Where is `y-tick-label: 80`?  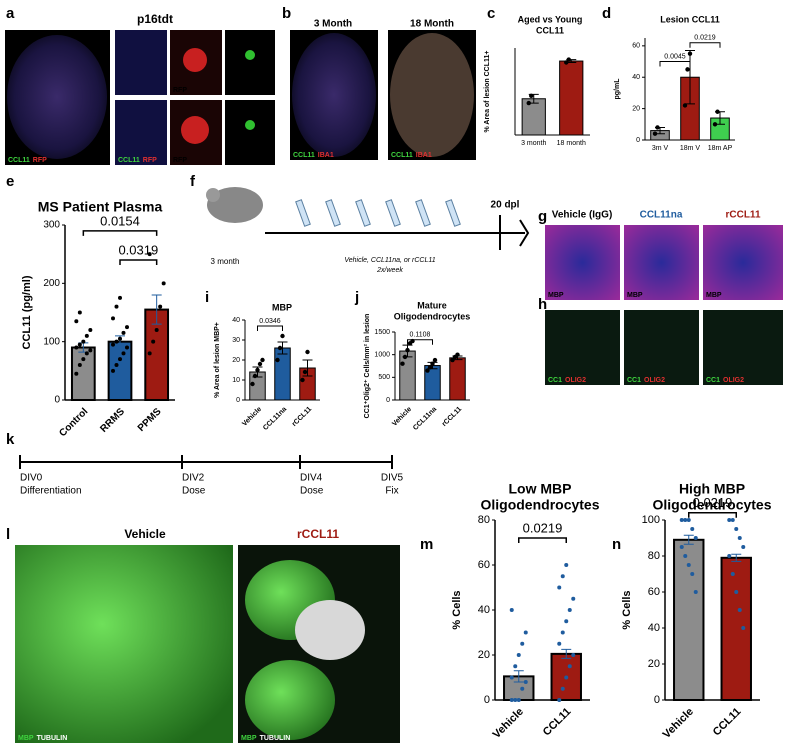 y-tick-label: 80 is located at coordinates (654, 556).